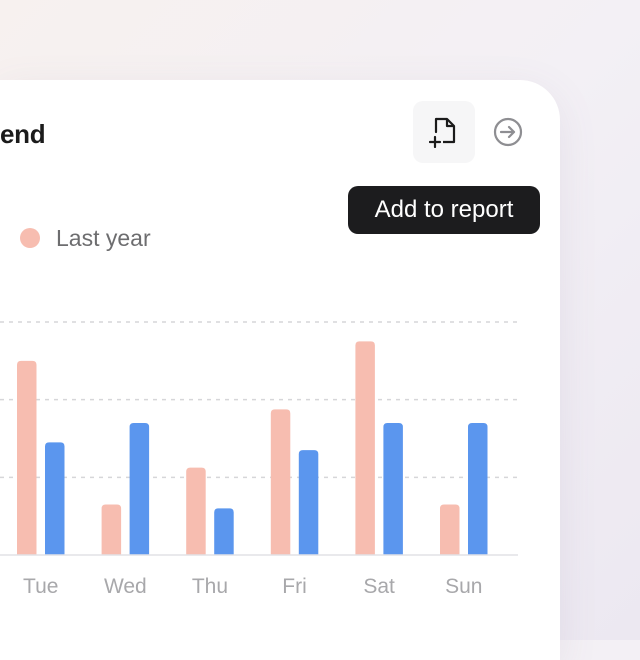 Image resolution: width=640 pixels, height=660 pixels. Describe the element at coordinates (139, 488) in the screenshot. I see `bar-series-2-wed` at that location.